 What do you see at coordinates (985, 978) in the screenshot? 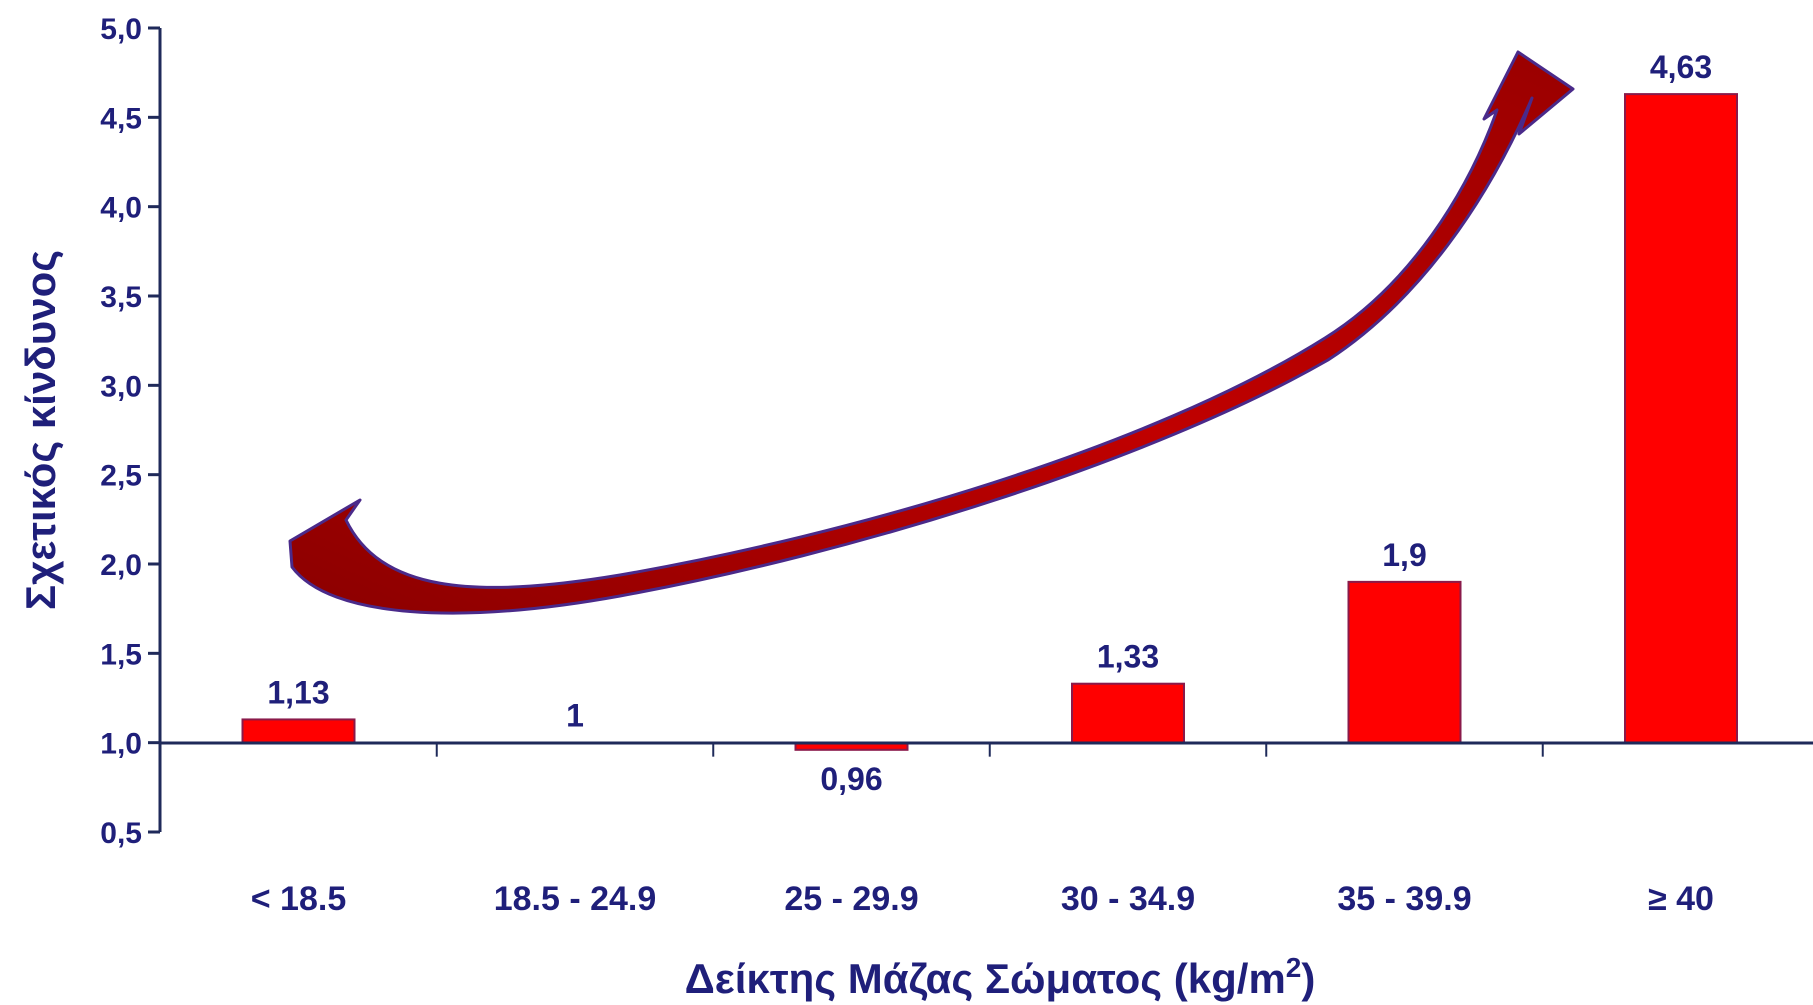
I see `x-axis-title-text: Δείκτης Μάζας Σώματος (kg/m` at bounding box center [985, 978].